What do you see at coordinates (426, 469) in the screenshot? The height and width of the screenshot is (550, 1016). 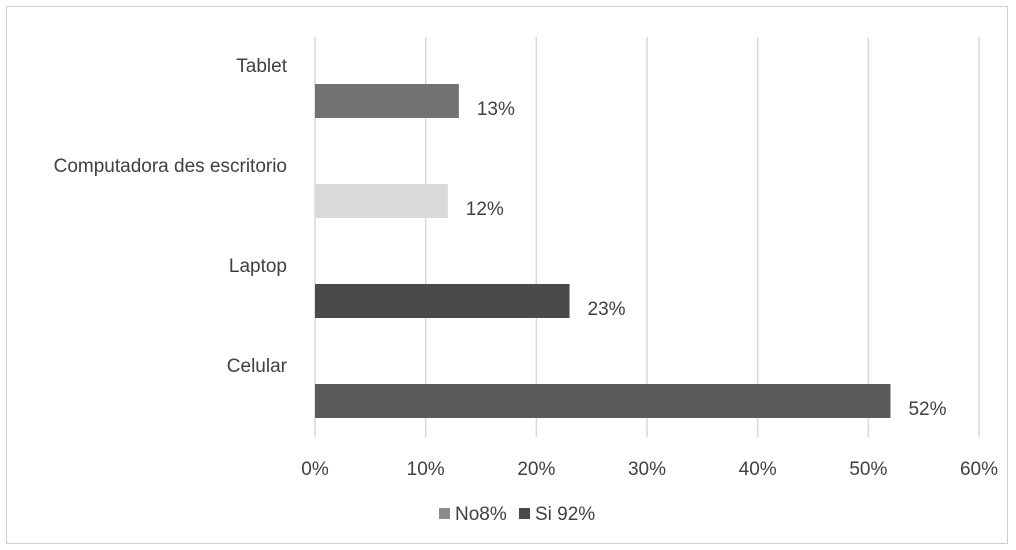 I see `x-tick-label: 10%` at bounding box center [426, 469].